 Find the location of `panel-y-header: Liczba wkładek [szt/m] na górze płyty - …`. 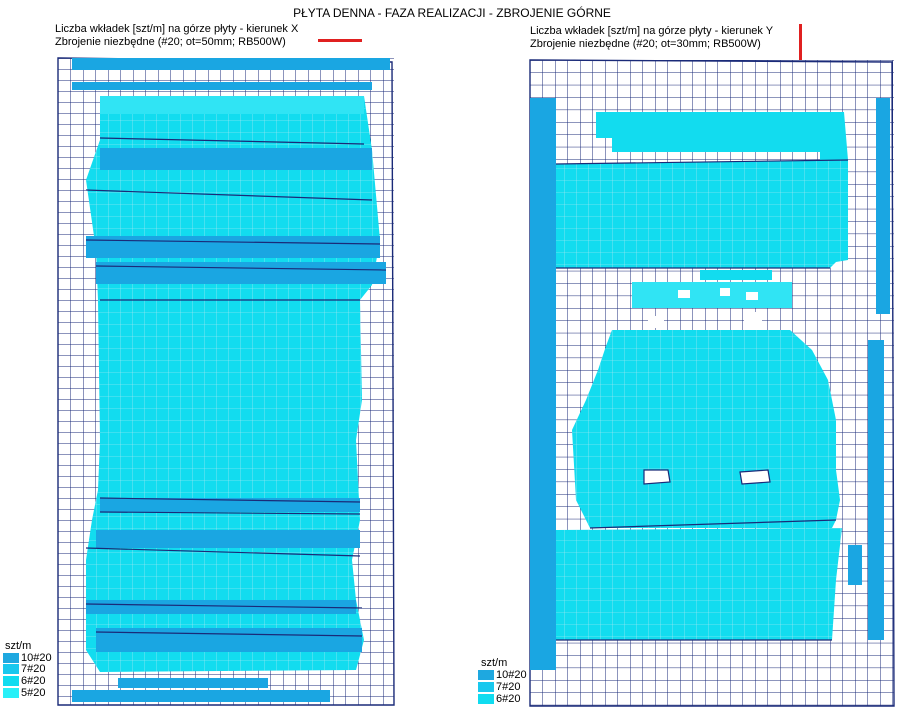

panel-y-header: Liczba wkładek [szt/m] na górze płyty - … is located at coordinates (651, 38).